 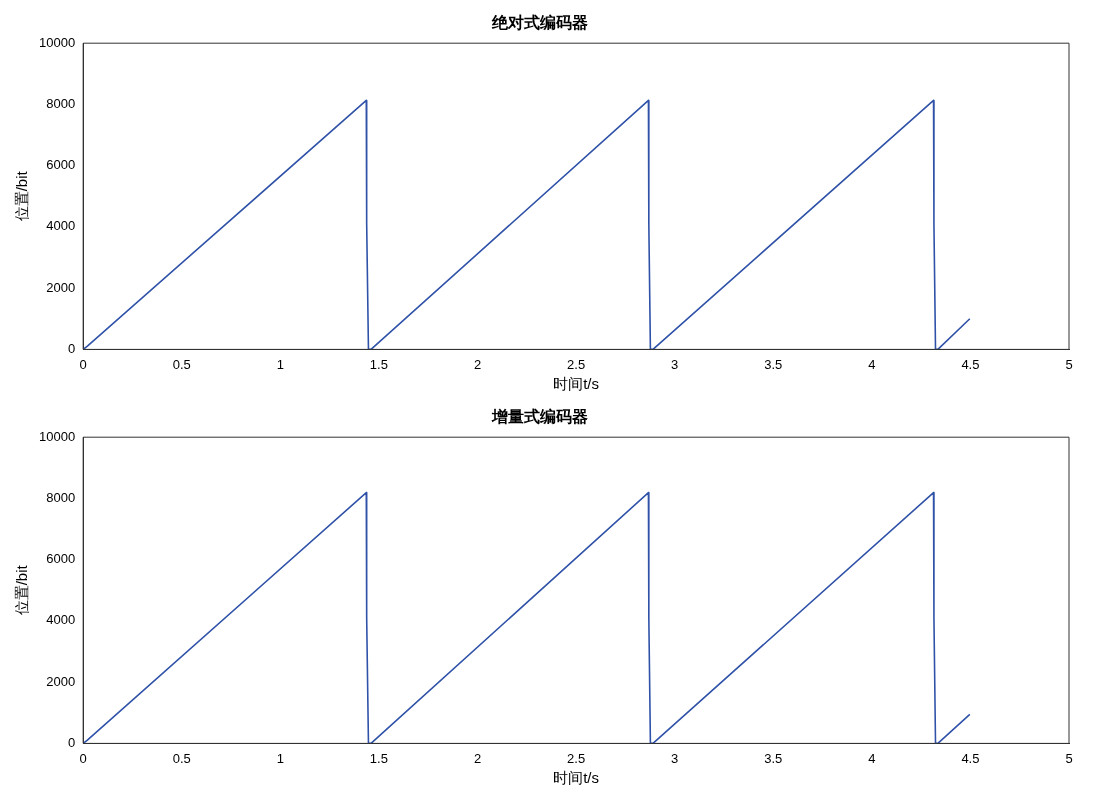 I want to click on chart-title: 增量式编码器, so click(x=539, y=417).